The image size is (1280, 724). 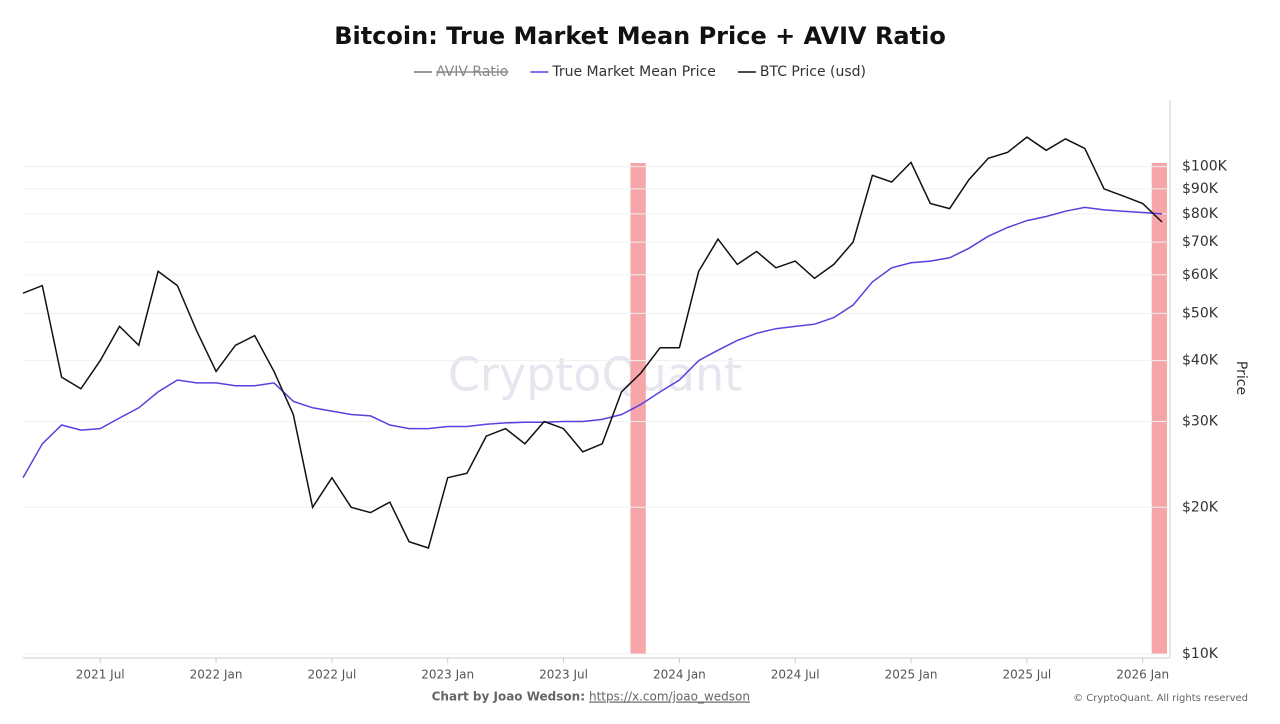 What do you see at coordinates (563, 675) in the screenshot?
I see `x-tick-label: 2023 Jul` at bounding box center [563, 675].